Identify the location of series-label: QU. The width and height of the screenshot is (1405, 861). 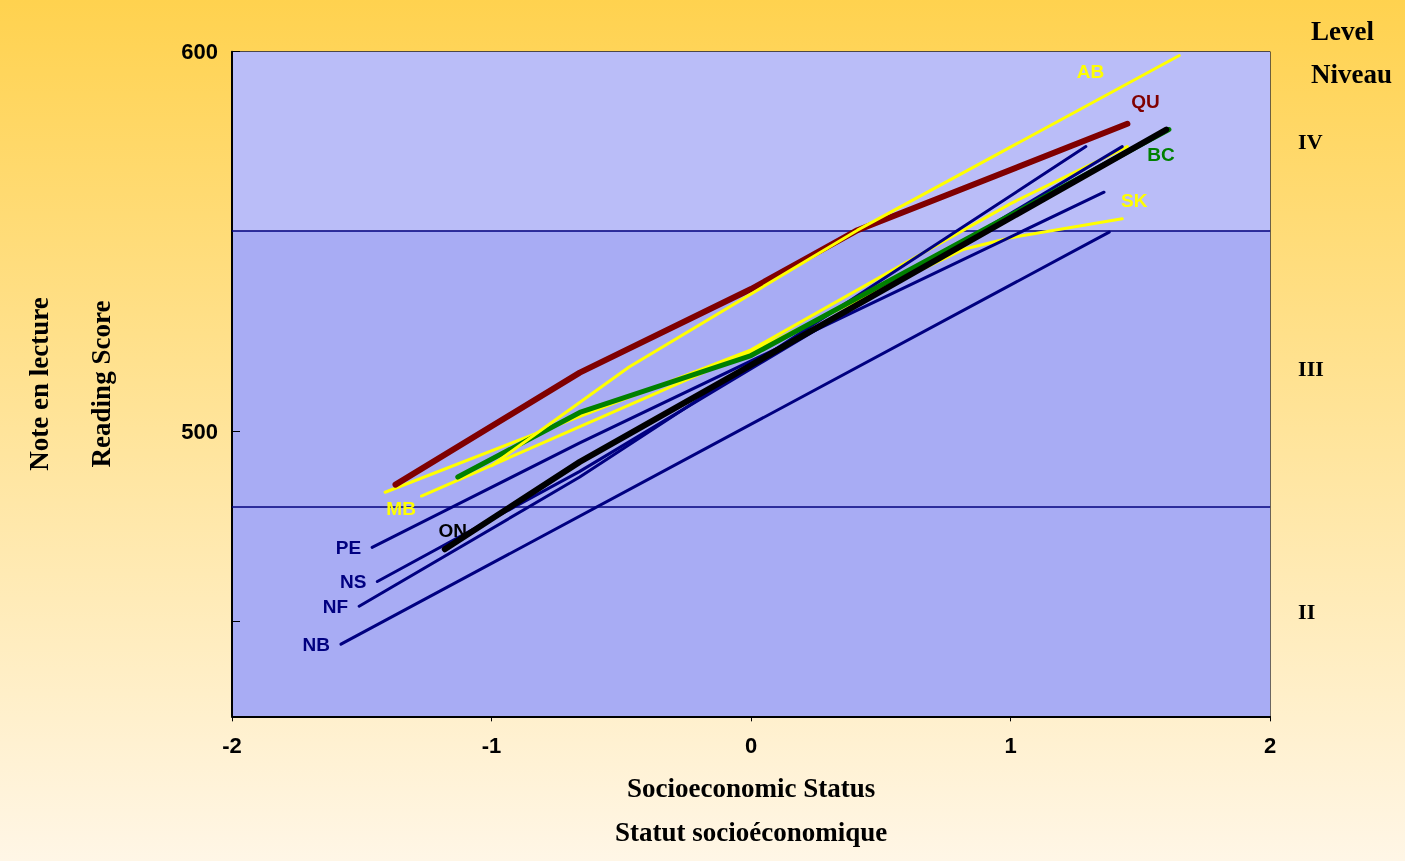
(1145, 101).